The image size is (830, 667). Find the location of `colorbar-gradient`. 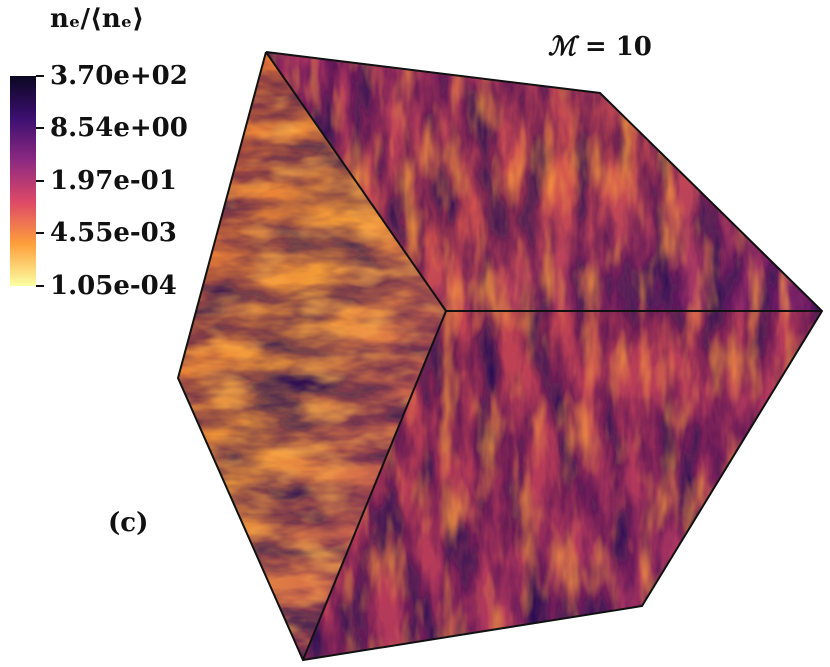

colorbar-gradient is located at coordinates (23, 181).